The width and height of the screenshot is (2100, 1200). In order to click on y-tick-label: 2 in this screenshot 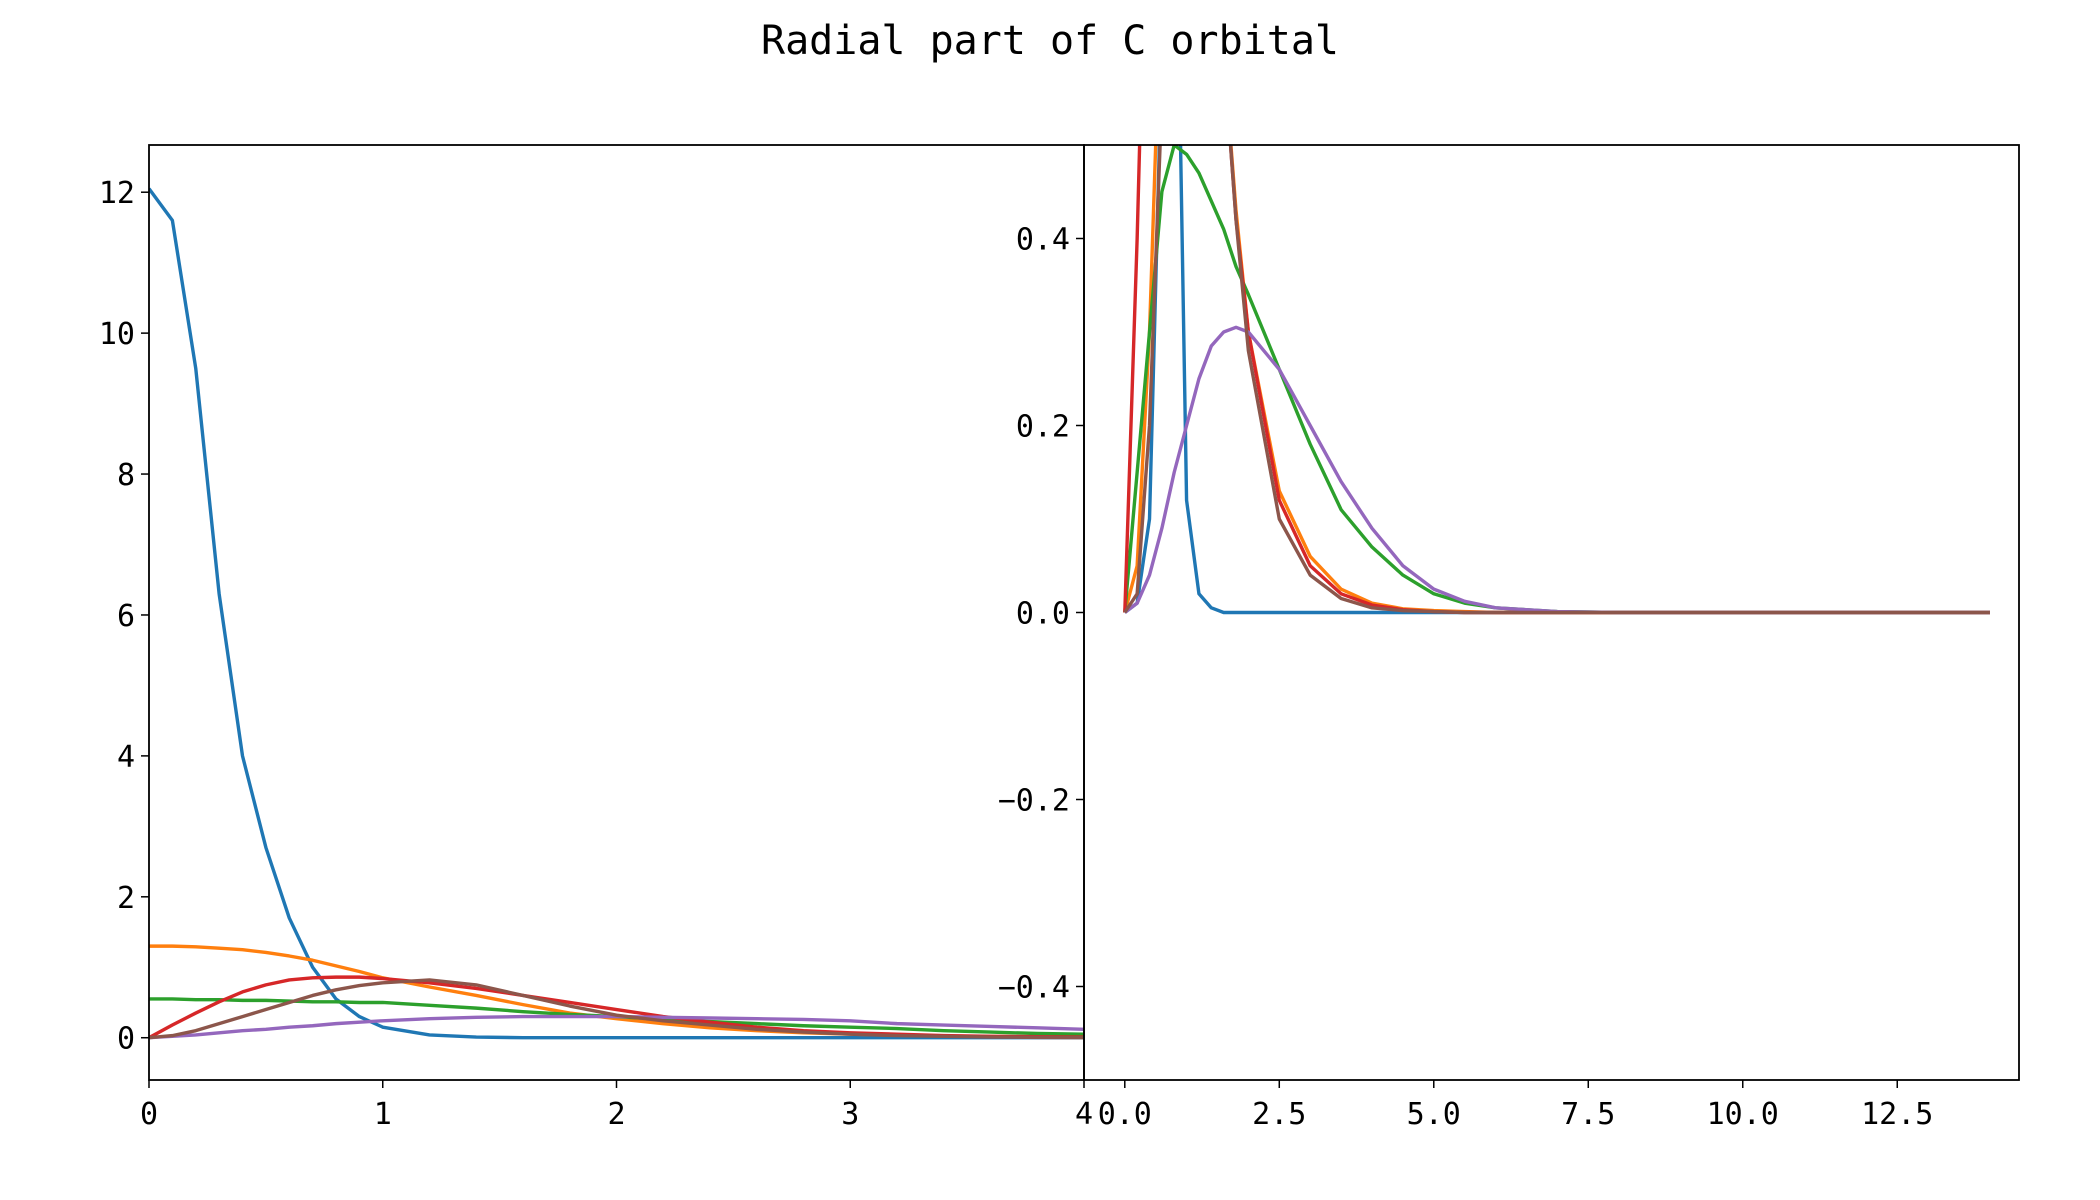, I will do `click(126, 898)`.